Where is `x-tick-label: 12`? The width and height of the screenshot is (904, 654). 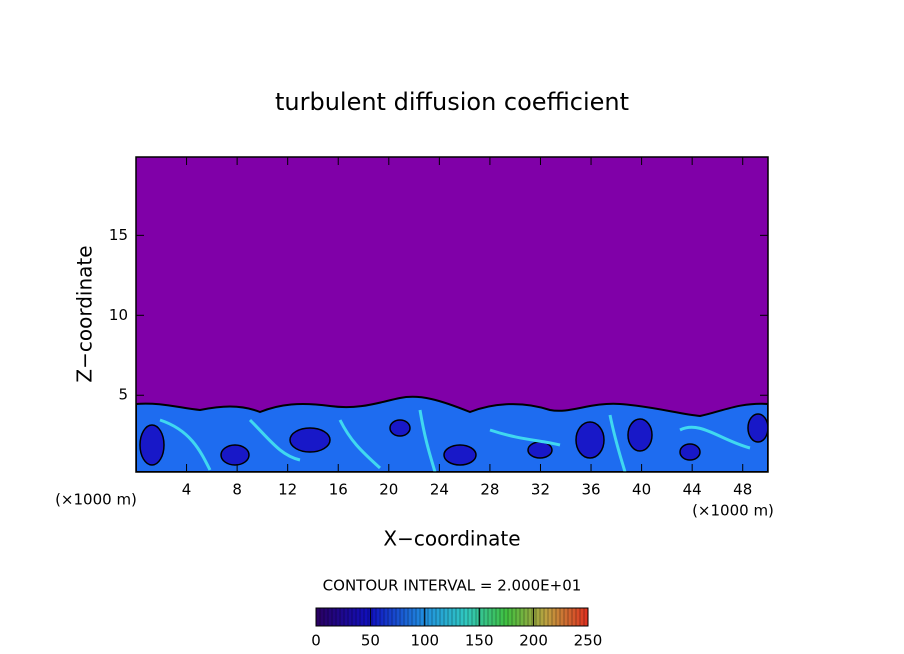 x-tick-label: 12 is located at coordinates (287, 490).